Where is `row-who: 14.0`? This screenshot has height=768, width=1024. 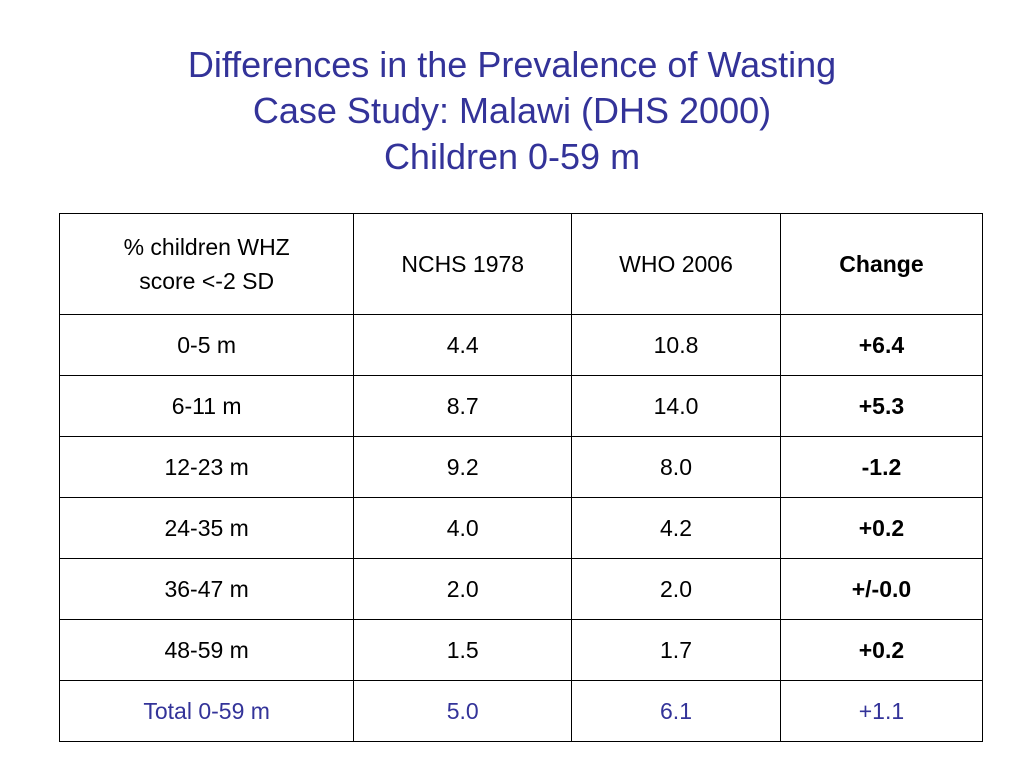 row-who: 14.0 is located at coordinates (676, 406).